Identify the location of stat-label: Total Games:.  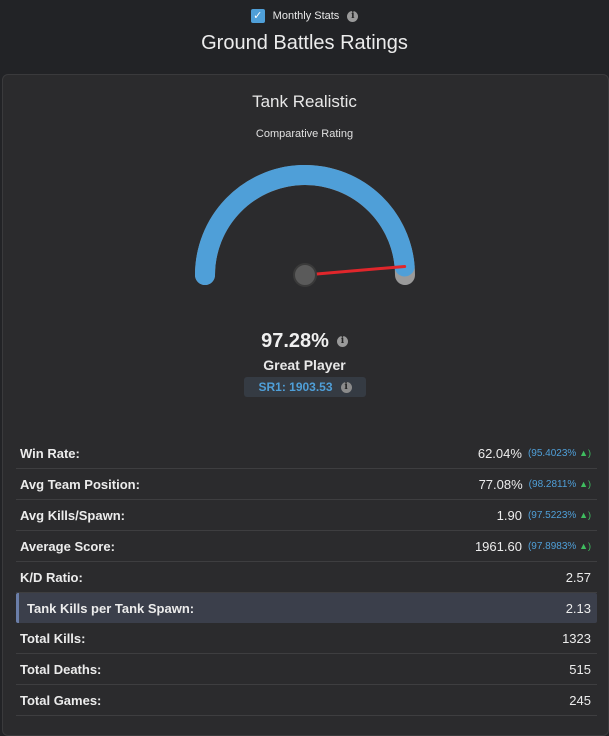
(61, 700).